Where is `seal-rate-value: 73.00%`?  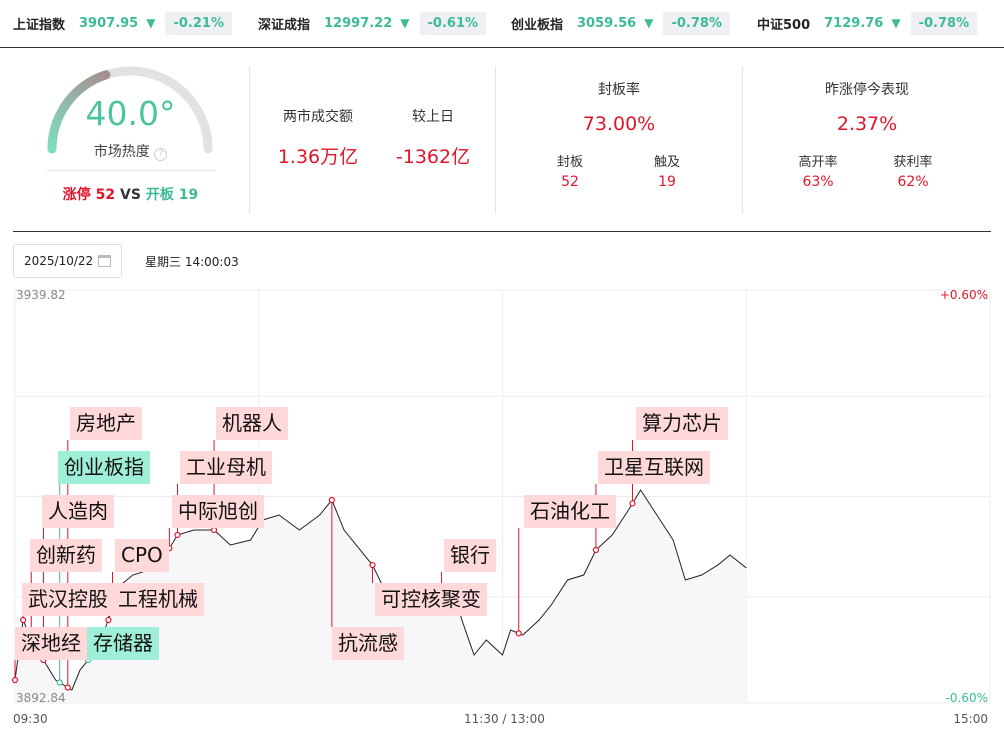
seal-rate-value: 73.00% is located at coordinates (619, 124).